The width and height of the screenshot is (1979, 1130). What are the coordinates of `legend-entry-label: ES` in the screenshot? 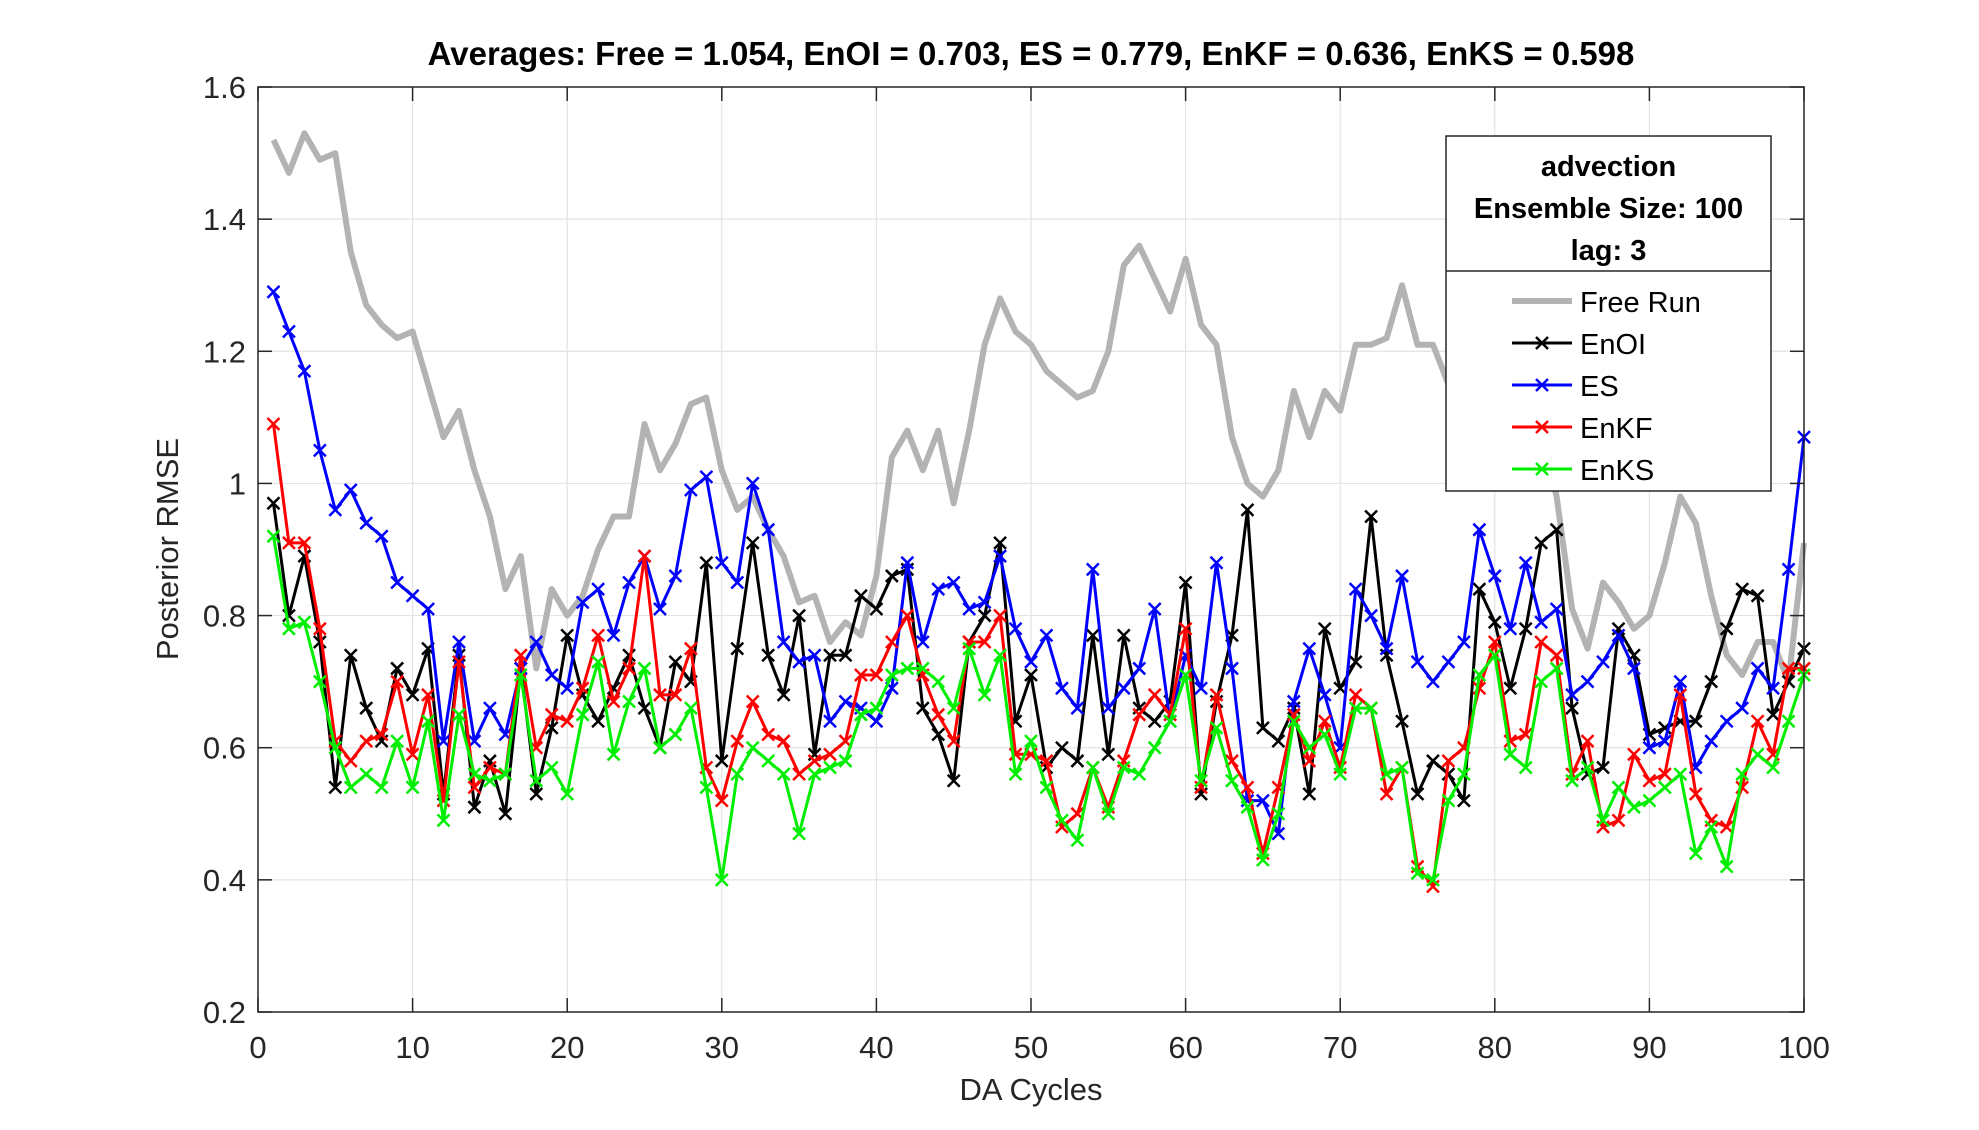 It's located at (1599, 387).